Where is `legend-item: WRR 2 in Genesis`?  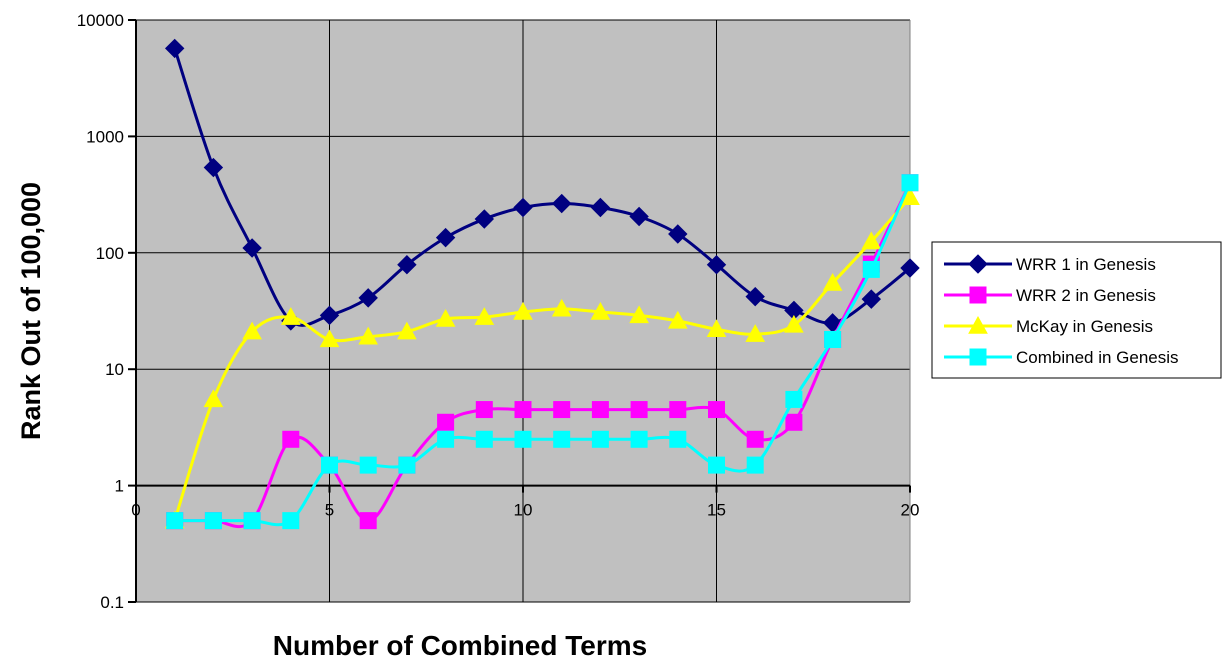 legend-item: WRR 2 in Genesis is located at coordinates (1050, 295).